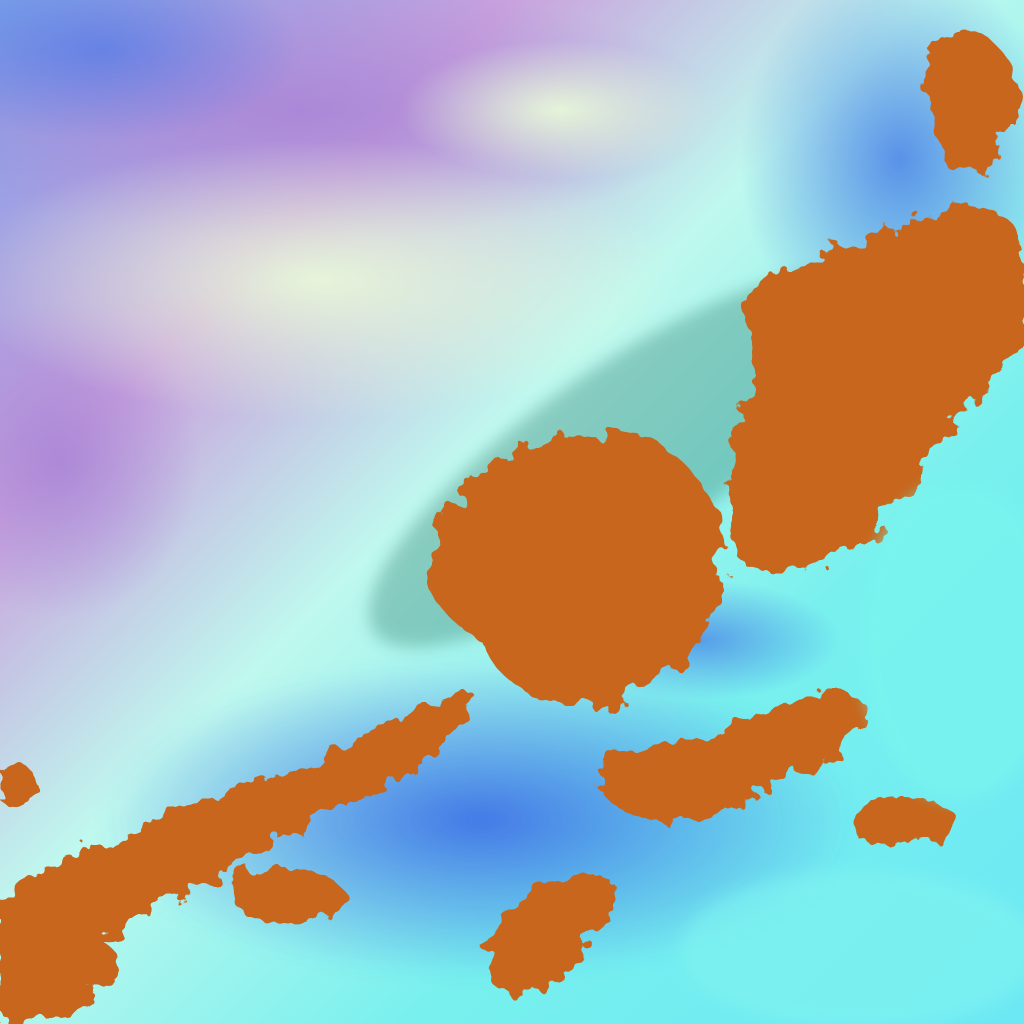  What do you see at coordinates (560, 110) in the screenshot?
I see `pale-cloud-top` at bounding box center [560, 110].